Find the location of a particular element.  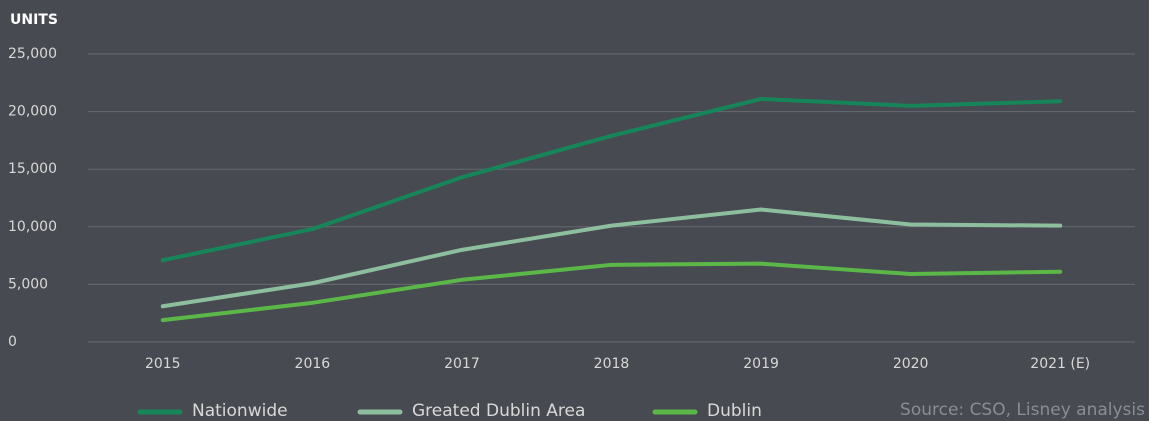

x-tick-label: 2019 is located at coordinates (761, 364).